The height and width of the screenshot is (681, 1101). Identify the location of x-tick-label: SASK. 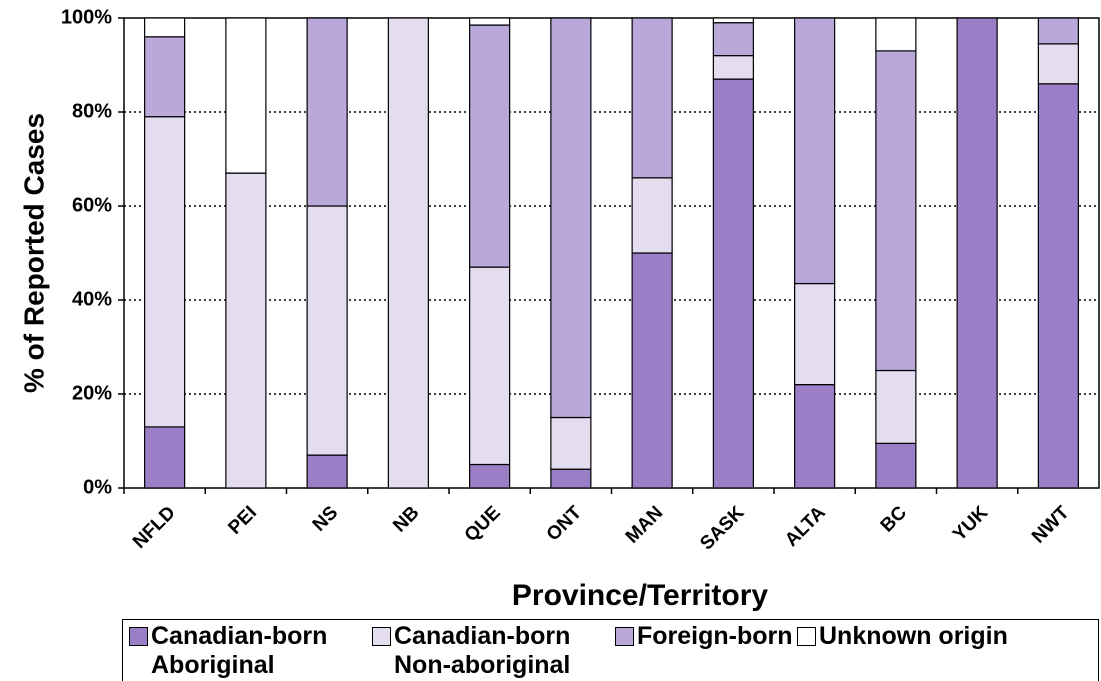
(722, 528).